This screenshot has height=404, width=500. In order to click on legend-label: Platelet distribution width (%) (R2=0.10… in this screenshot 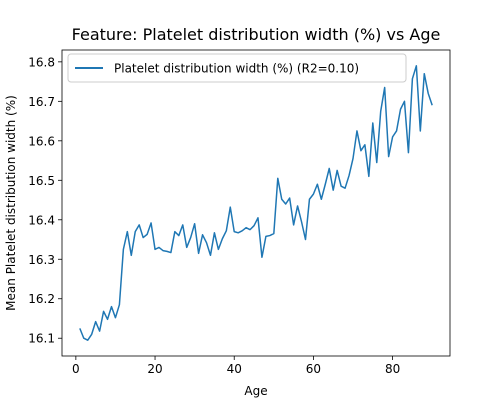, I will do `click(236, 69)`.